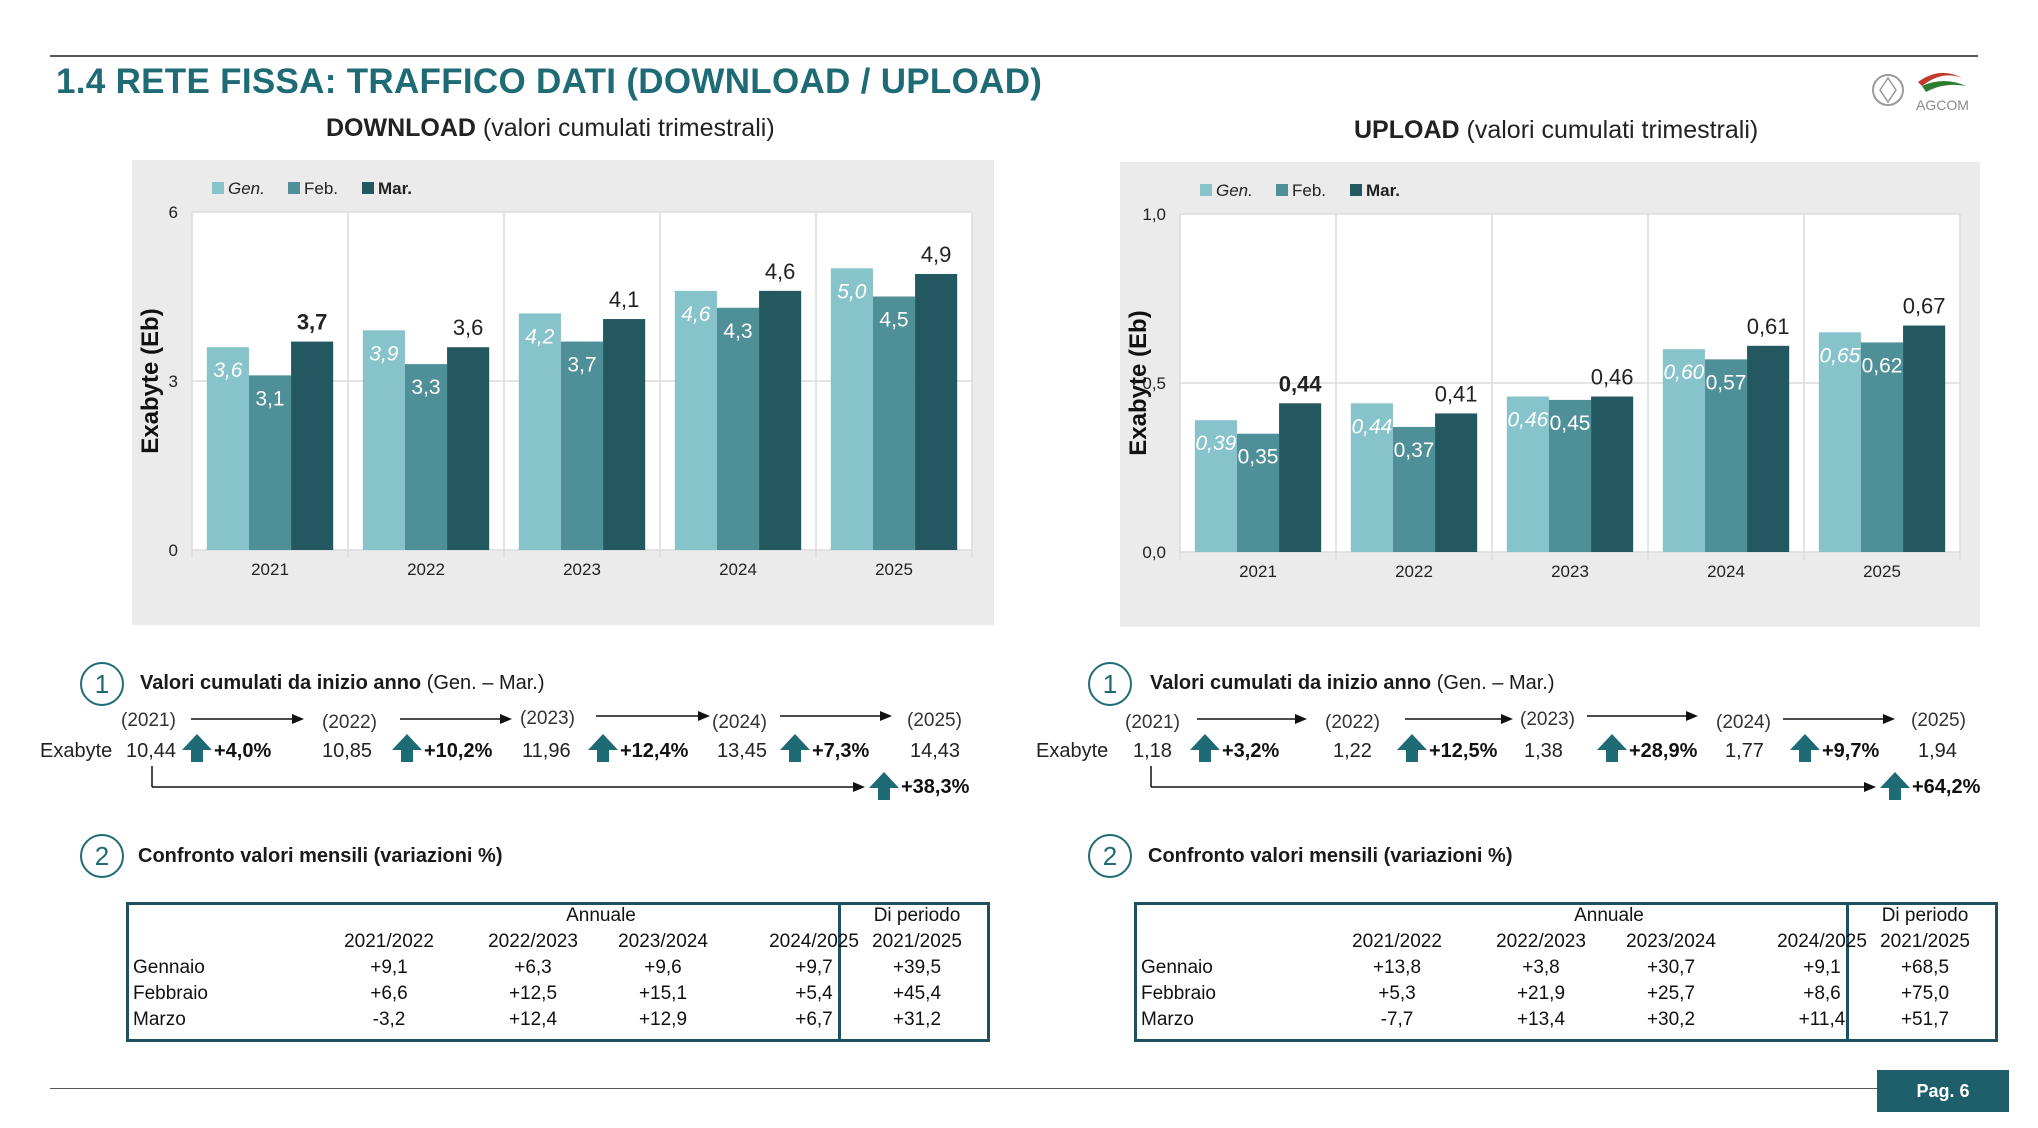 This screenshot has height=1128, width=2038. I want to click on ytd-year-label: (2023), so click(1547, 719).